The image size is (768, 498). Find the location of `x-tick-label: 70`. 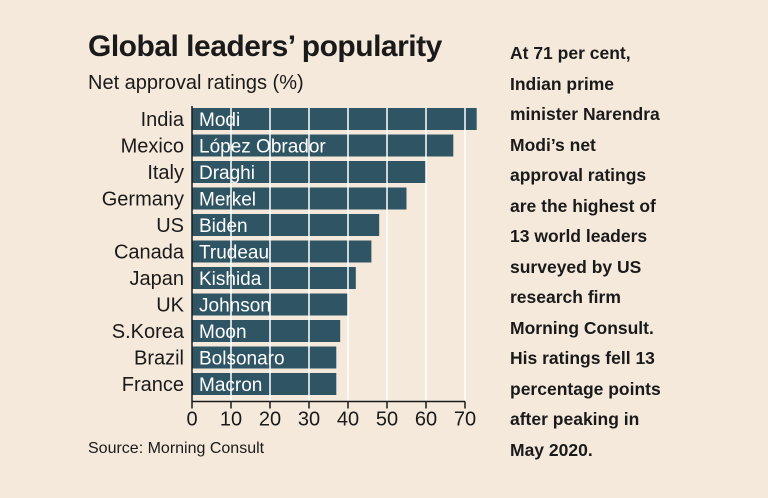

x-tick-label: 70 is located at coordinates (465, 420).